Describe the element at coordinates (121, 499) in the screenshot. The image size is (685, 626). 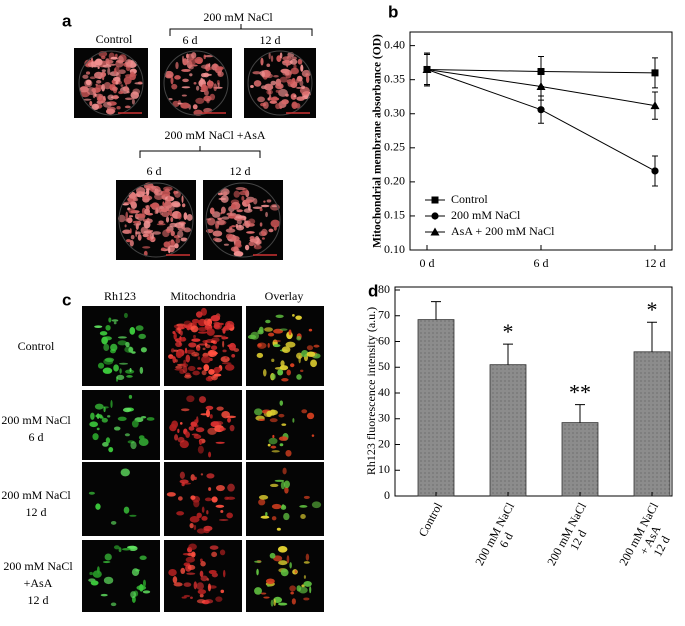
I see `image-background` at that location.